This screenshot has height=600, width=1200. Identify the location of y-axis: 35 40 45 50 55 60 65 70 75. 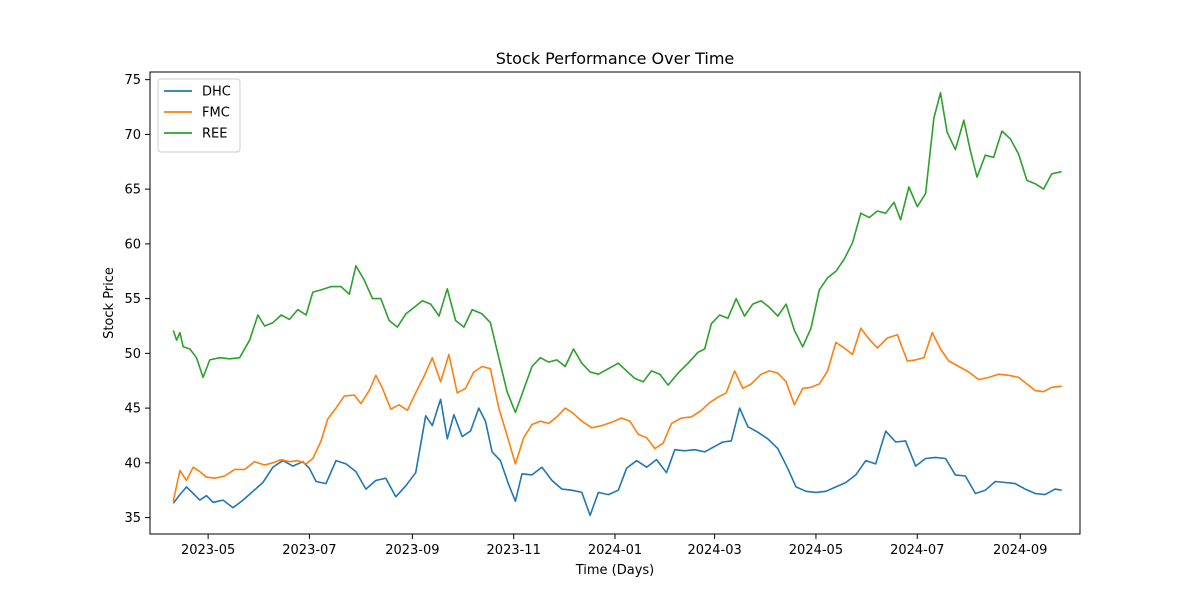
(137, 299).